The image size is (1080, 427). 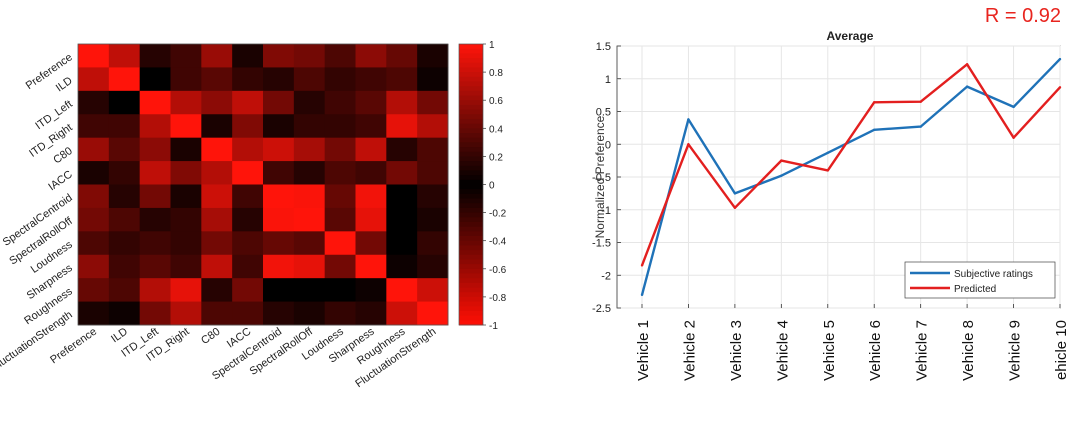 What do you see at coordinates (471, 184) in the screenshot?
I see `colorbar` at bounding box center [471, 184].